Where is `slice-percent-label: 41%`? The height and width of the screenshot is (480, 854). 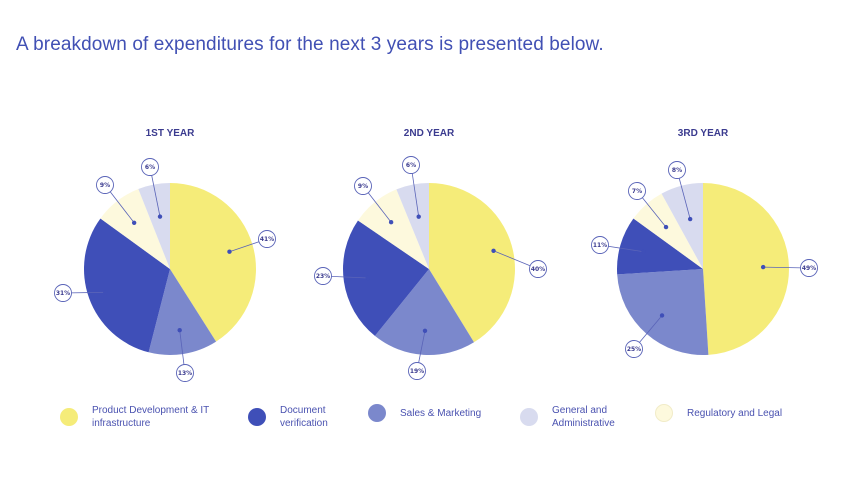
slice-percent-label: 41% is located at coordinates (267, 239).